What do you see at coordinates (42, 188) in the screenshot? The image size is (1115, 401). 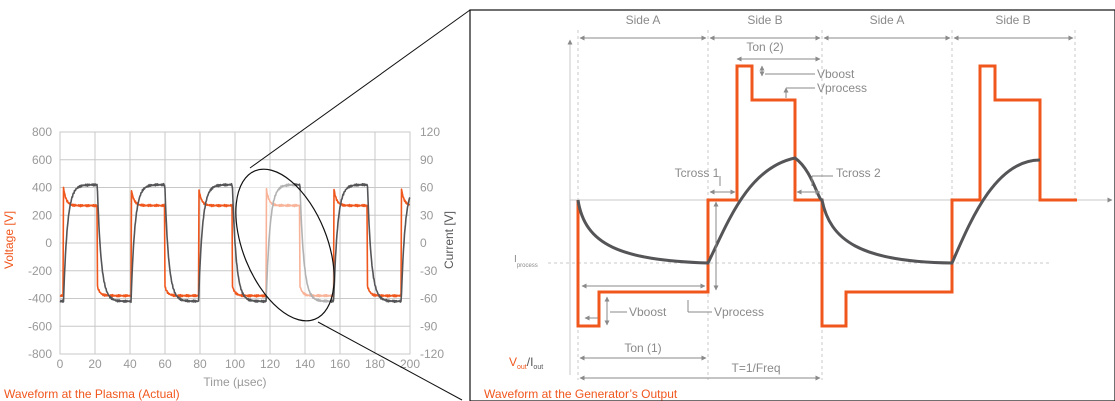 I see `y-tick-label-left: 400` at bounding box center [42, 188].